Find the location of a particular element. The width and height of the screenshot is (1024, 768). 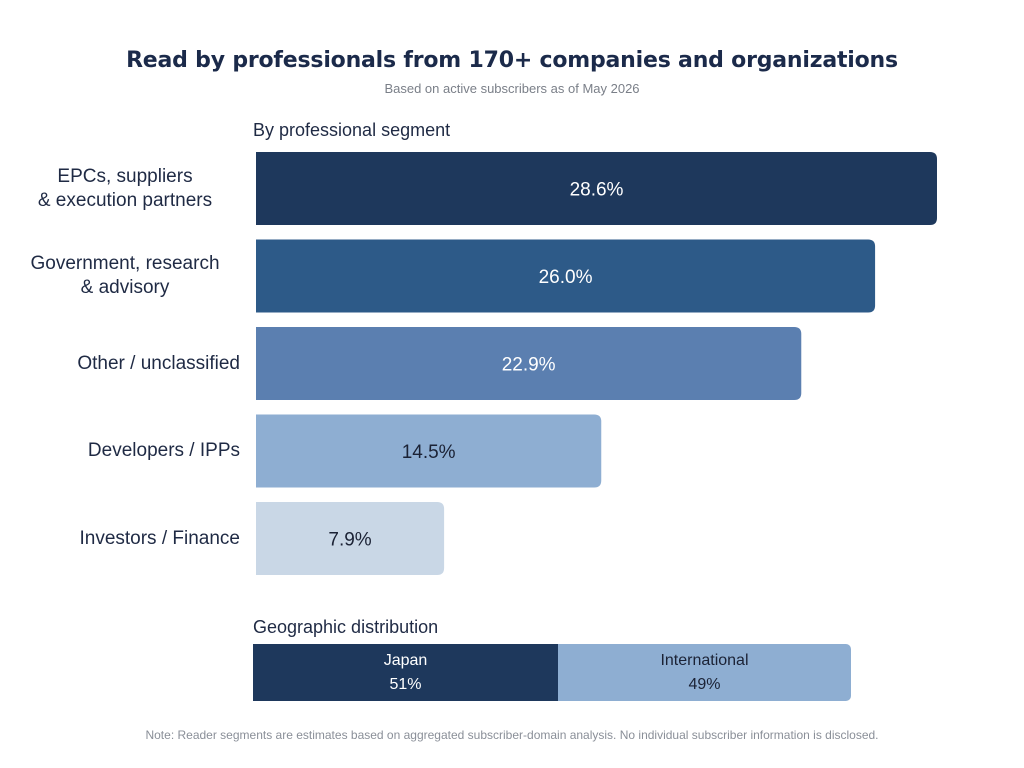

geo-stacked-bar: Japan 51% International 49% is located at coordinates (552, 672).